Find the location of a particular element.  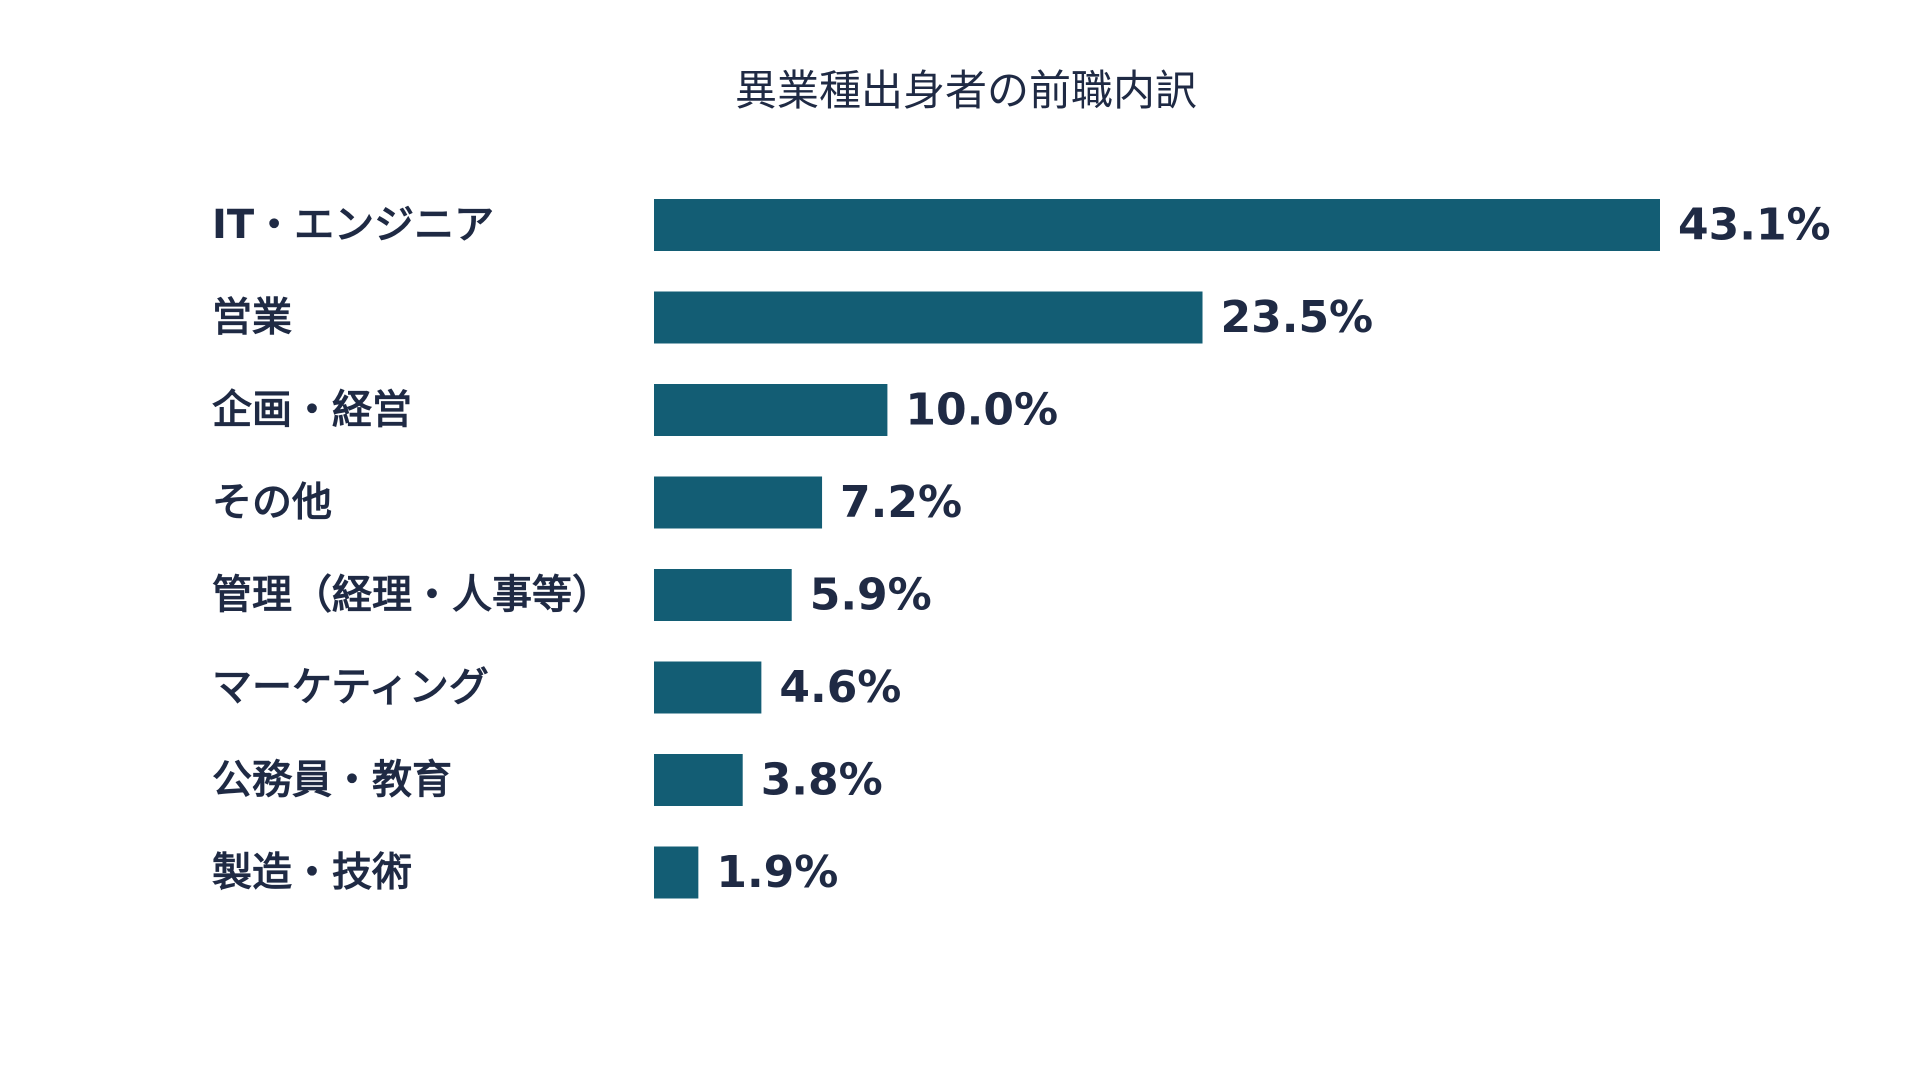

category-label: 公務員・教育 is located at coordinates (332, 780).